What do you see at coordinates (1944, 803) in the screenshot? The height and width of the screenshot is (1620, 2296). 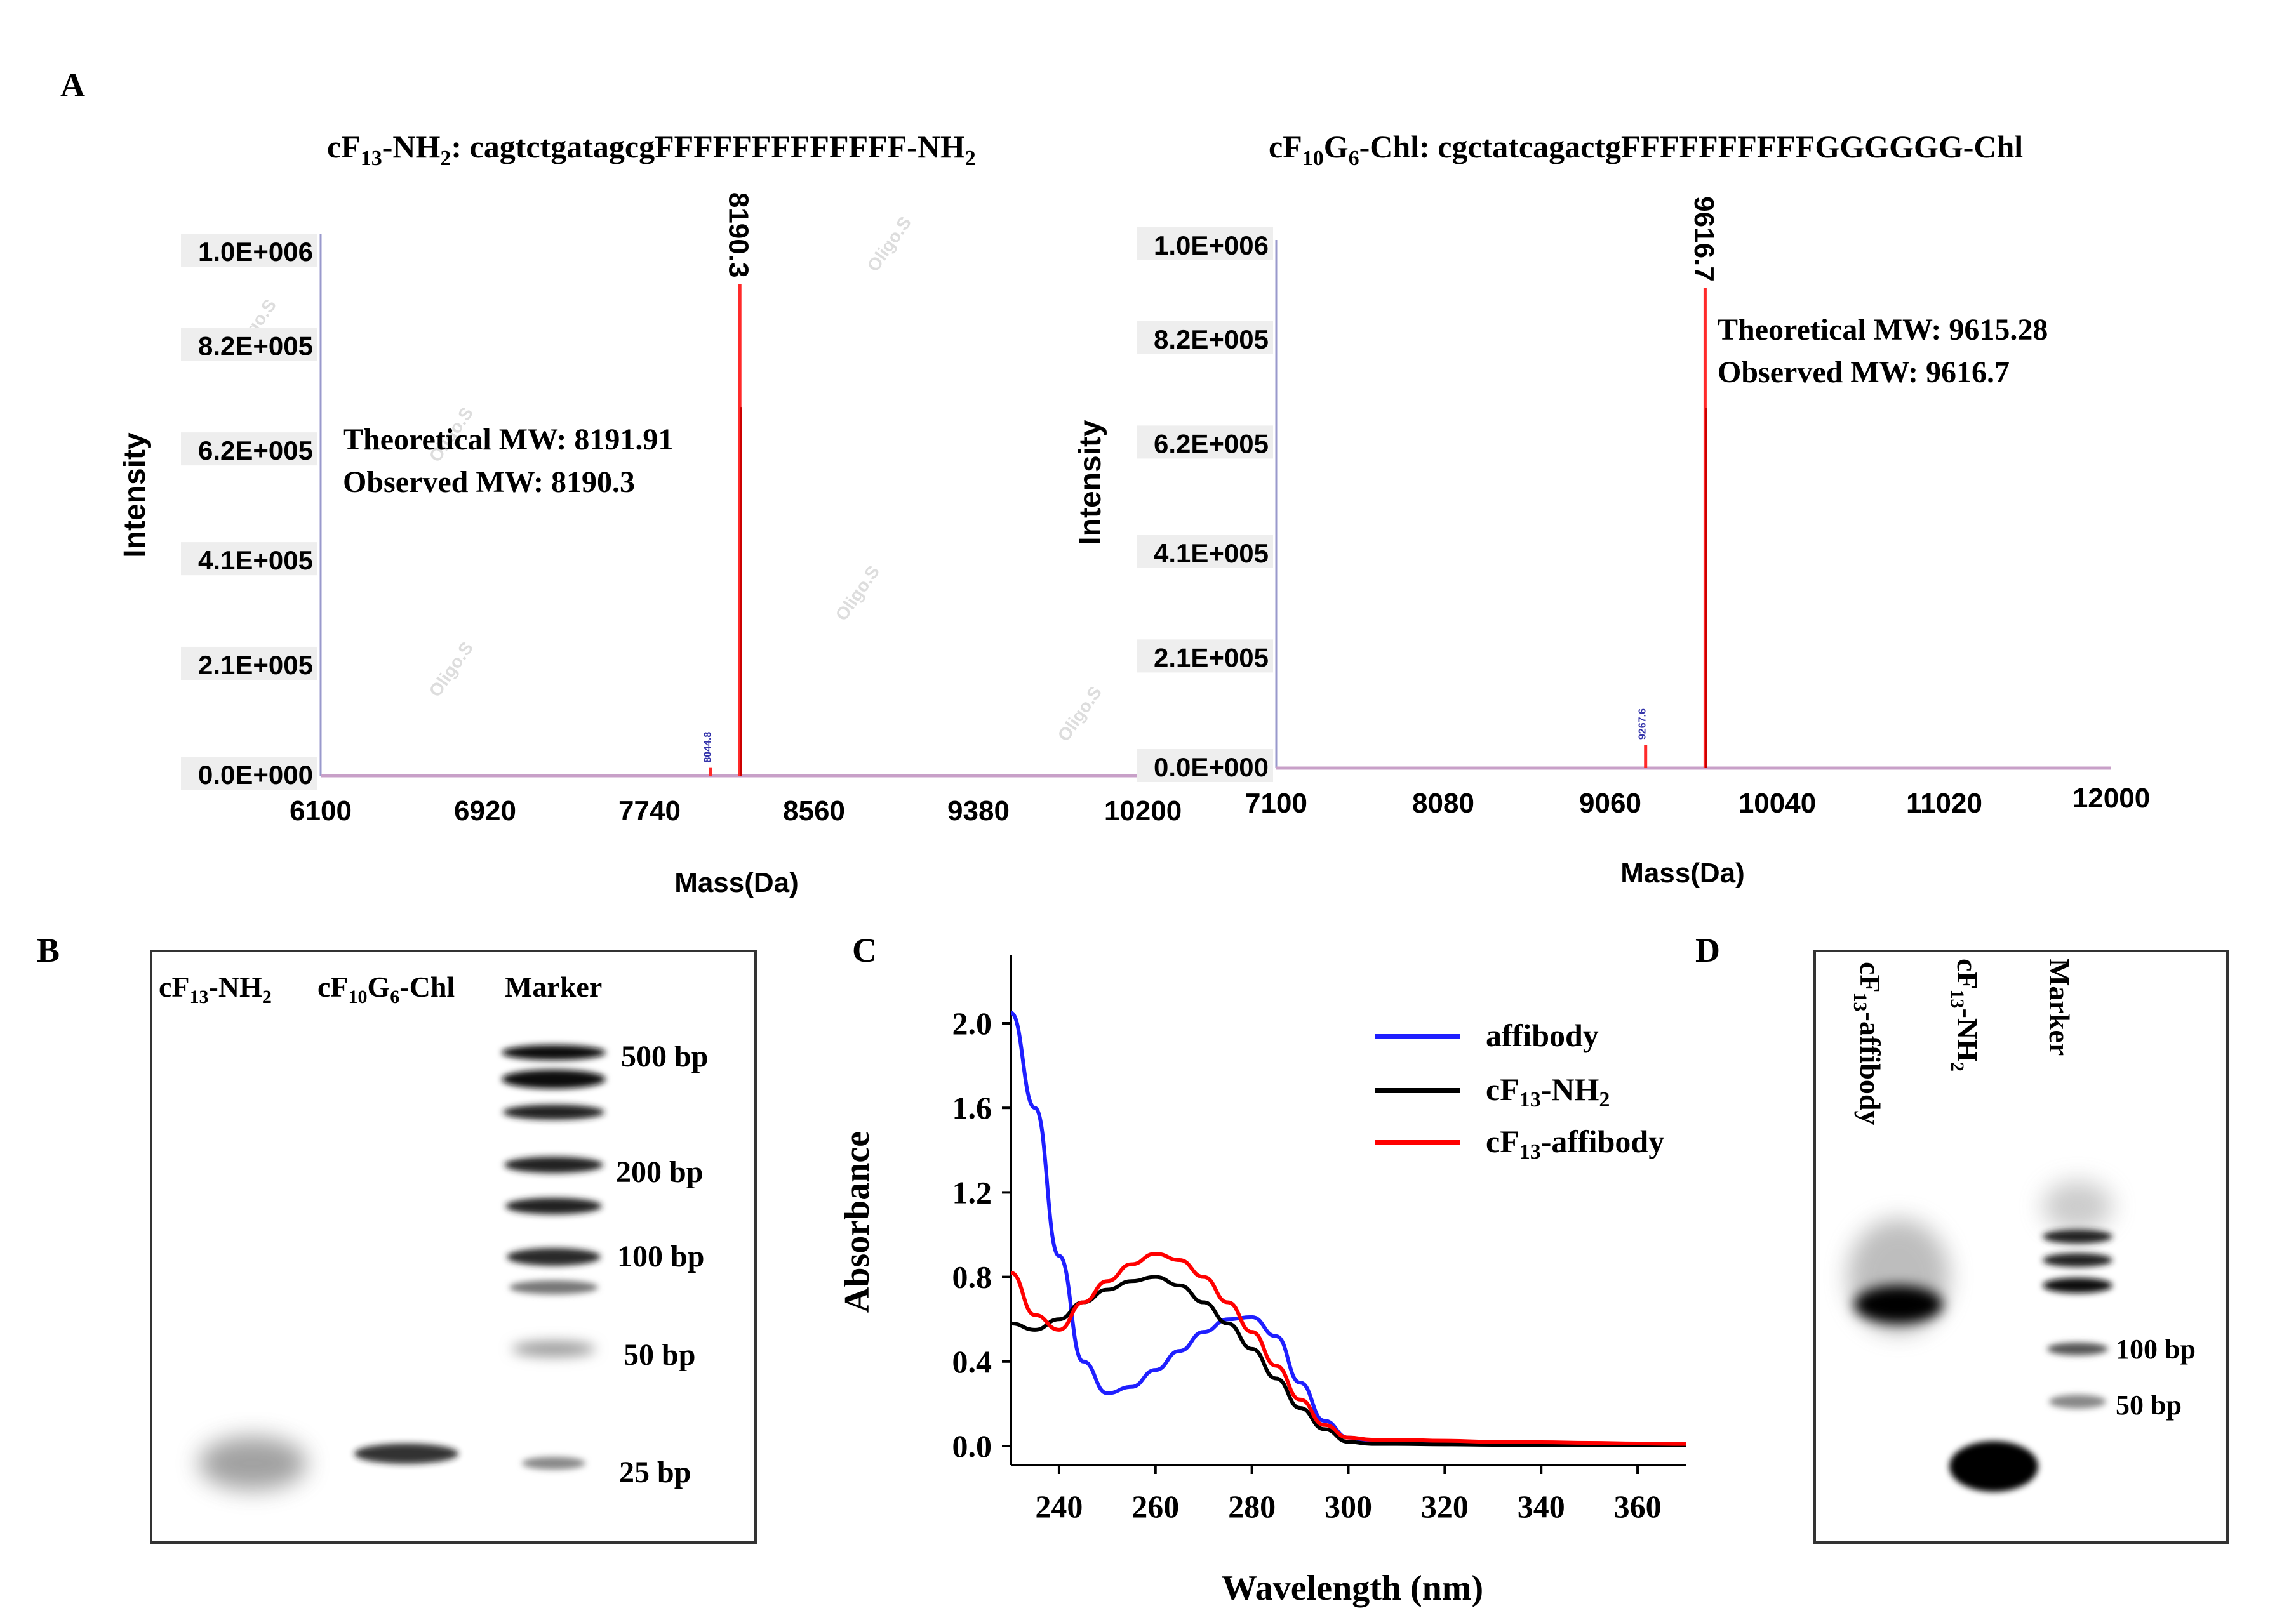 I see `x-tick-label: 11020` at bounding box center [1944, 803].